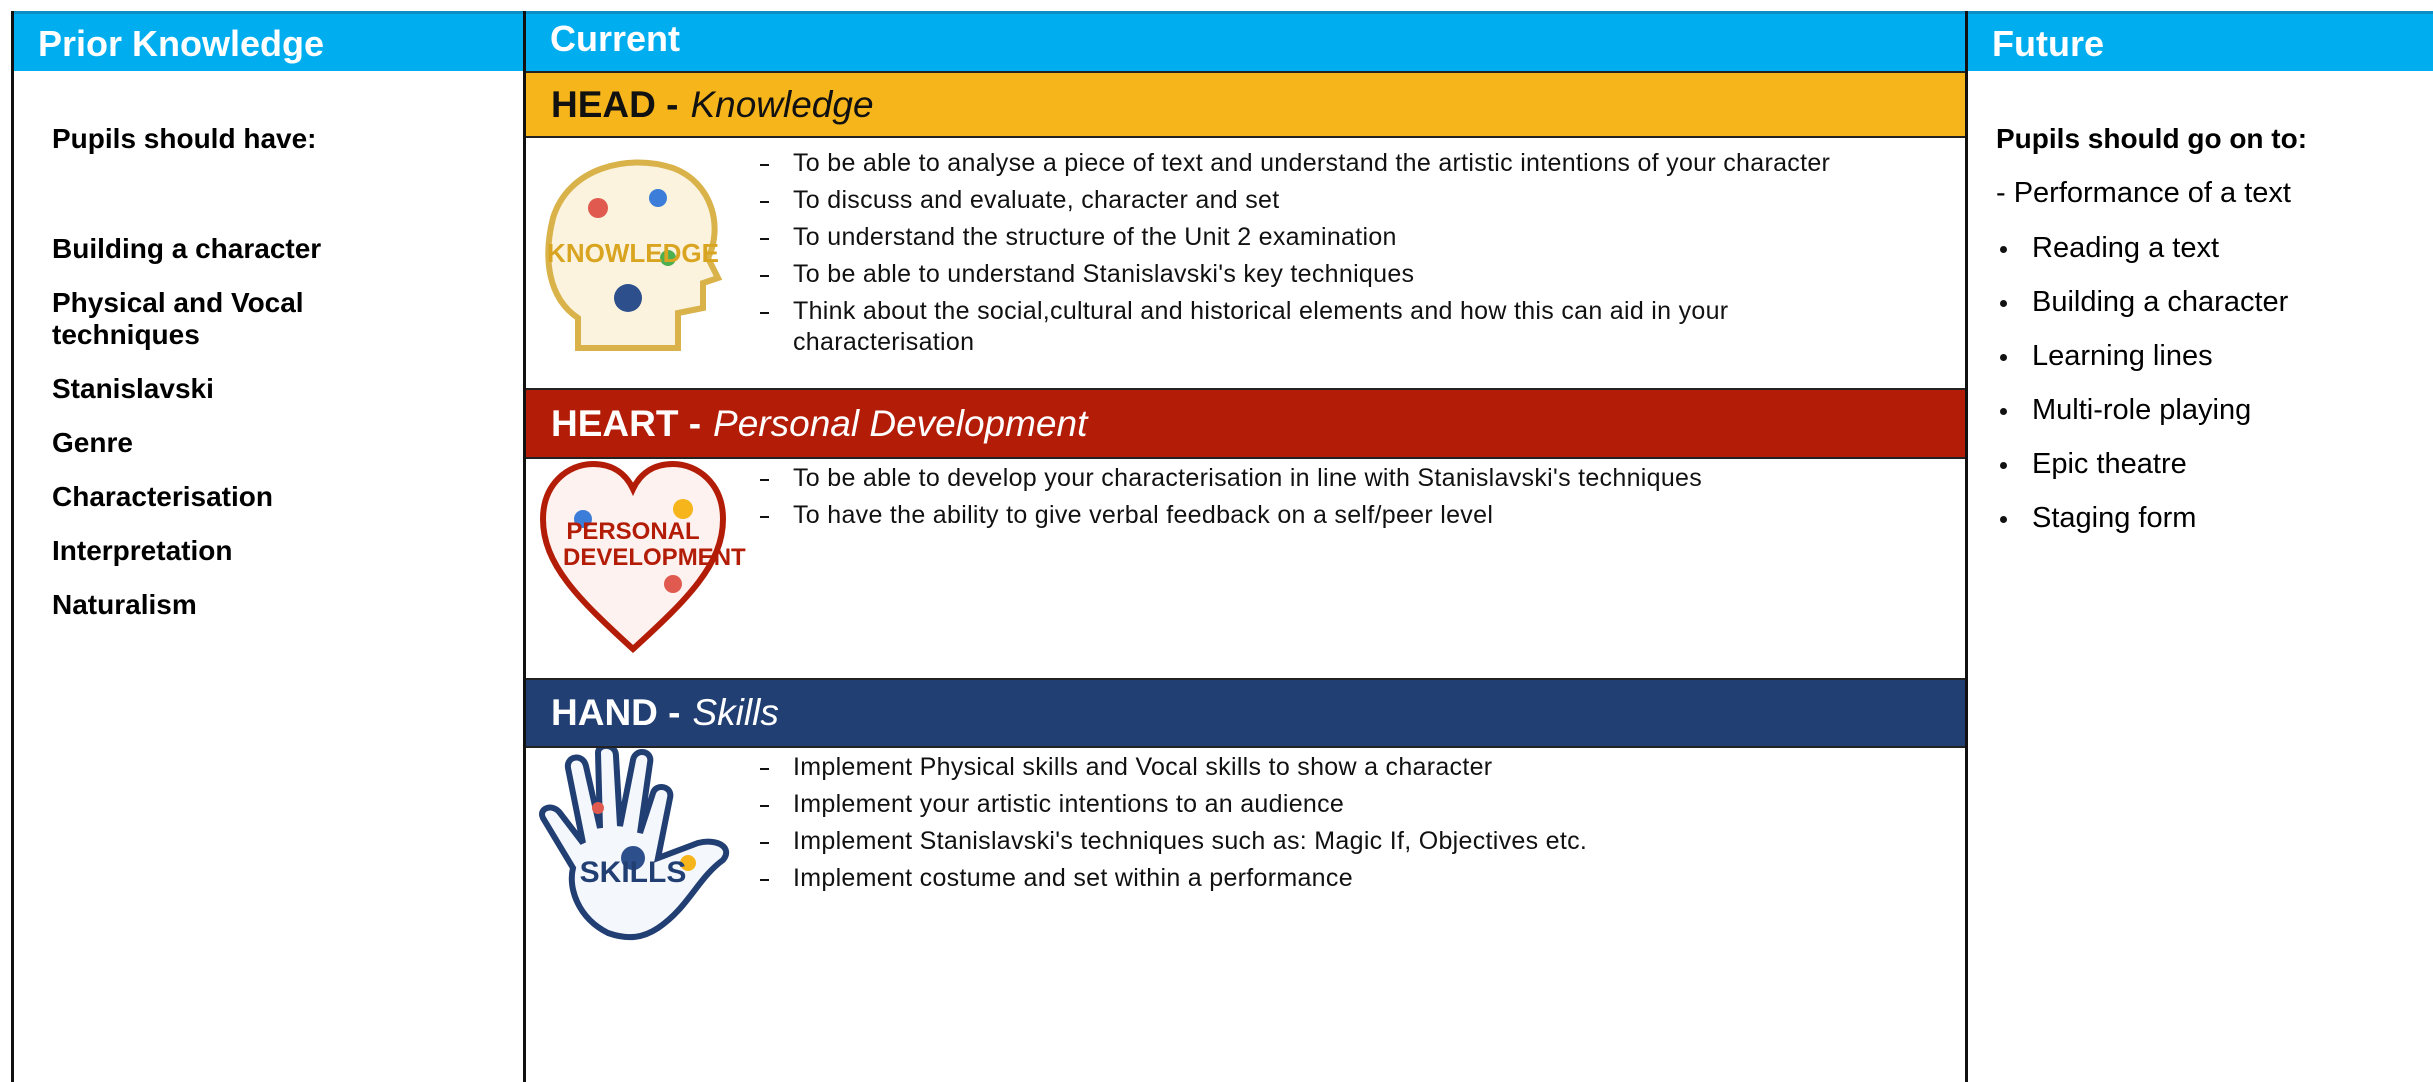 The width and height of the screenshot is (2433, 1082). Describe the element at coordinates (124, 604) in the screenshot. I see `prior-item: Naturalism` at that location.